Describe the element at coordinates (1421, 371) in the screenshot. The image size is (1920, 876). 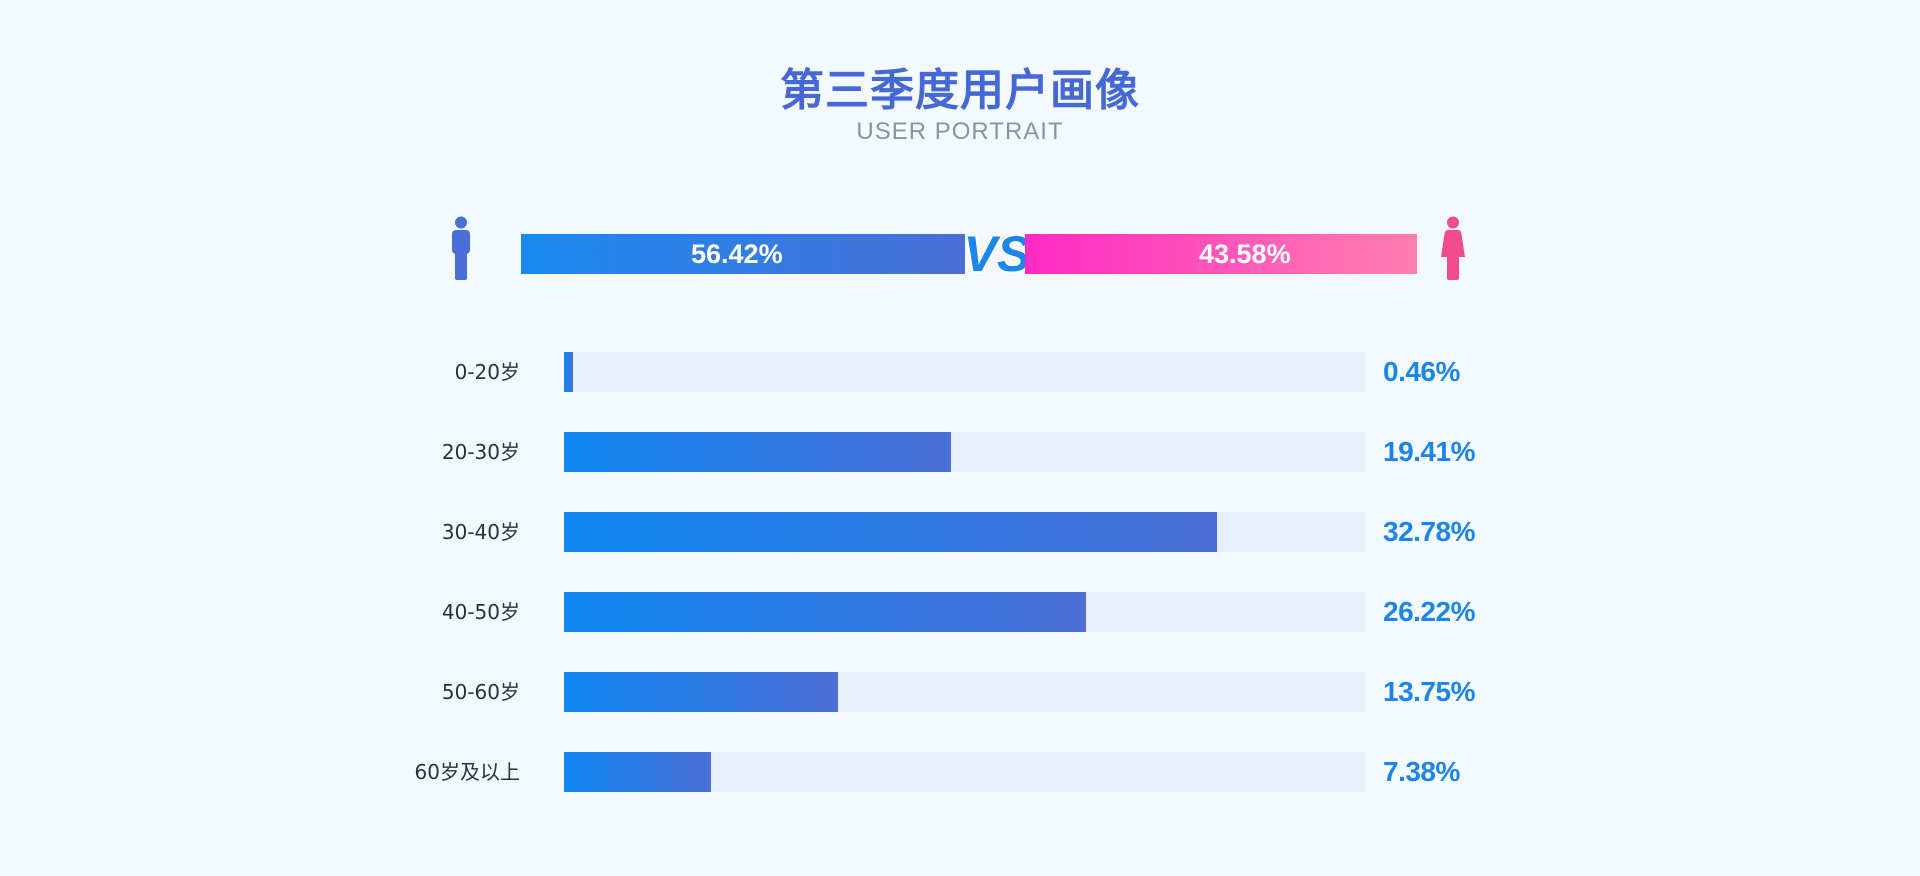
I see `age-bar-value: 0.46%` at that location.